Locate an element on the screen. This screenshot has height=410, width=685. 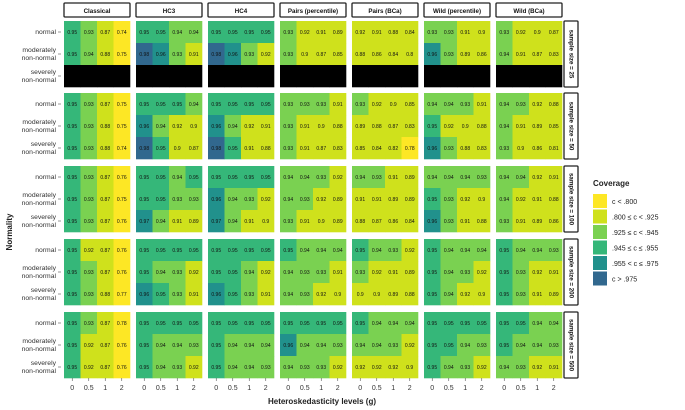
x-tick-label: 1 is located at coordinates (537, 388).